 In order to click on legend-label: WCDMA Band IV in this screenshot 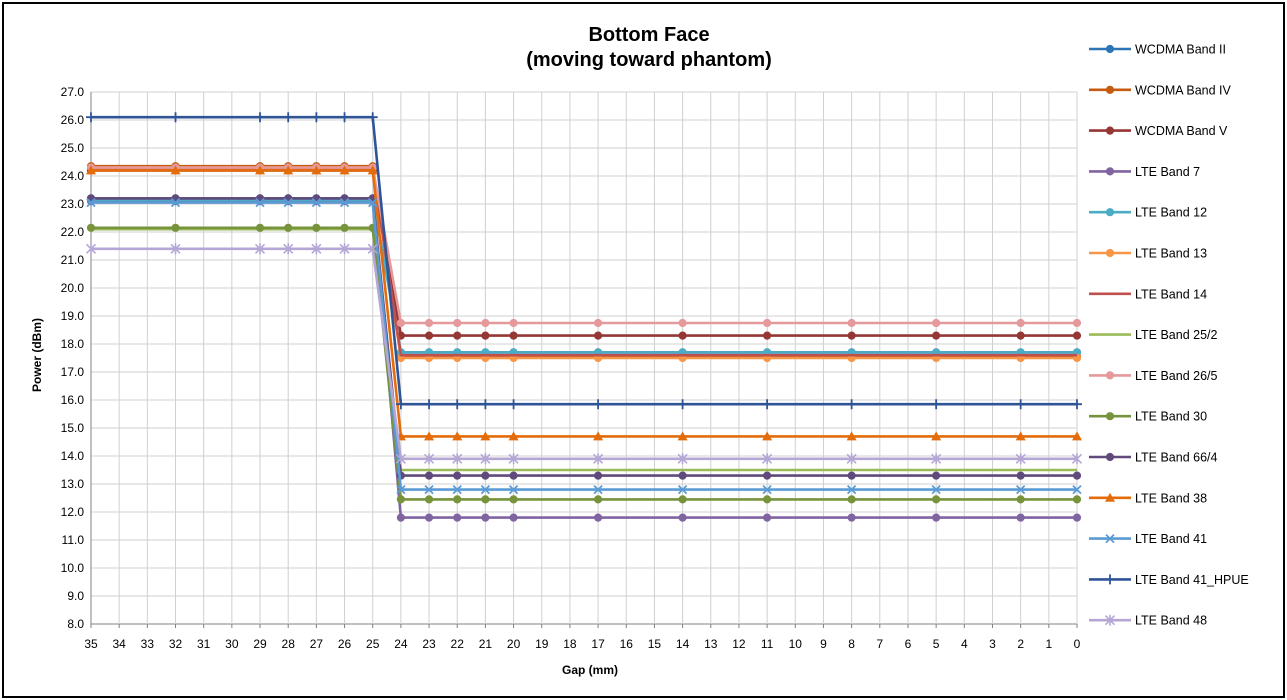, I will do `click(1183, 90)`.